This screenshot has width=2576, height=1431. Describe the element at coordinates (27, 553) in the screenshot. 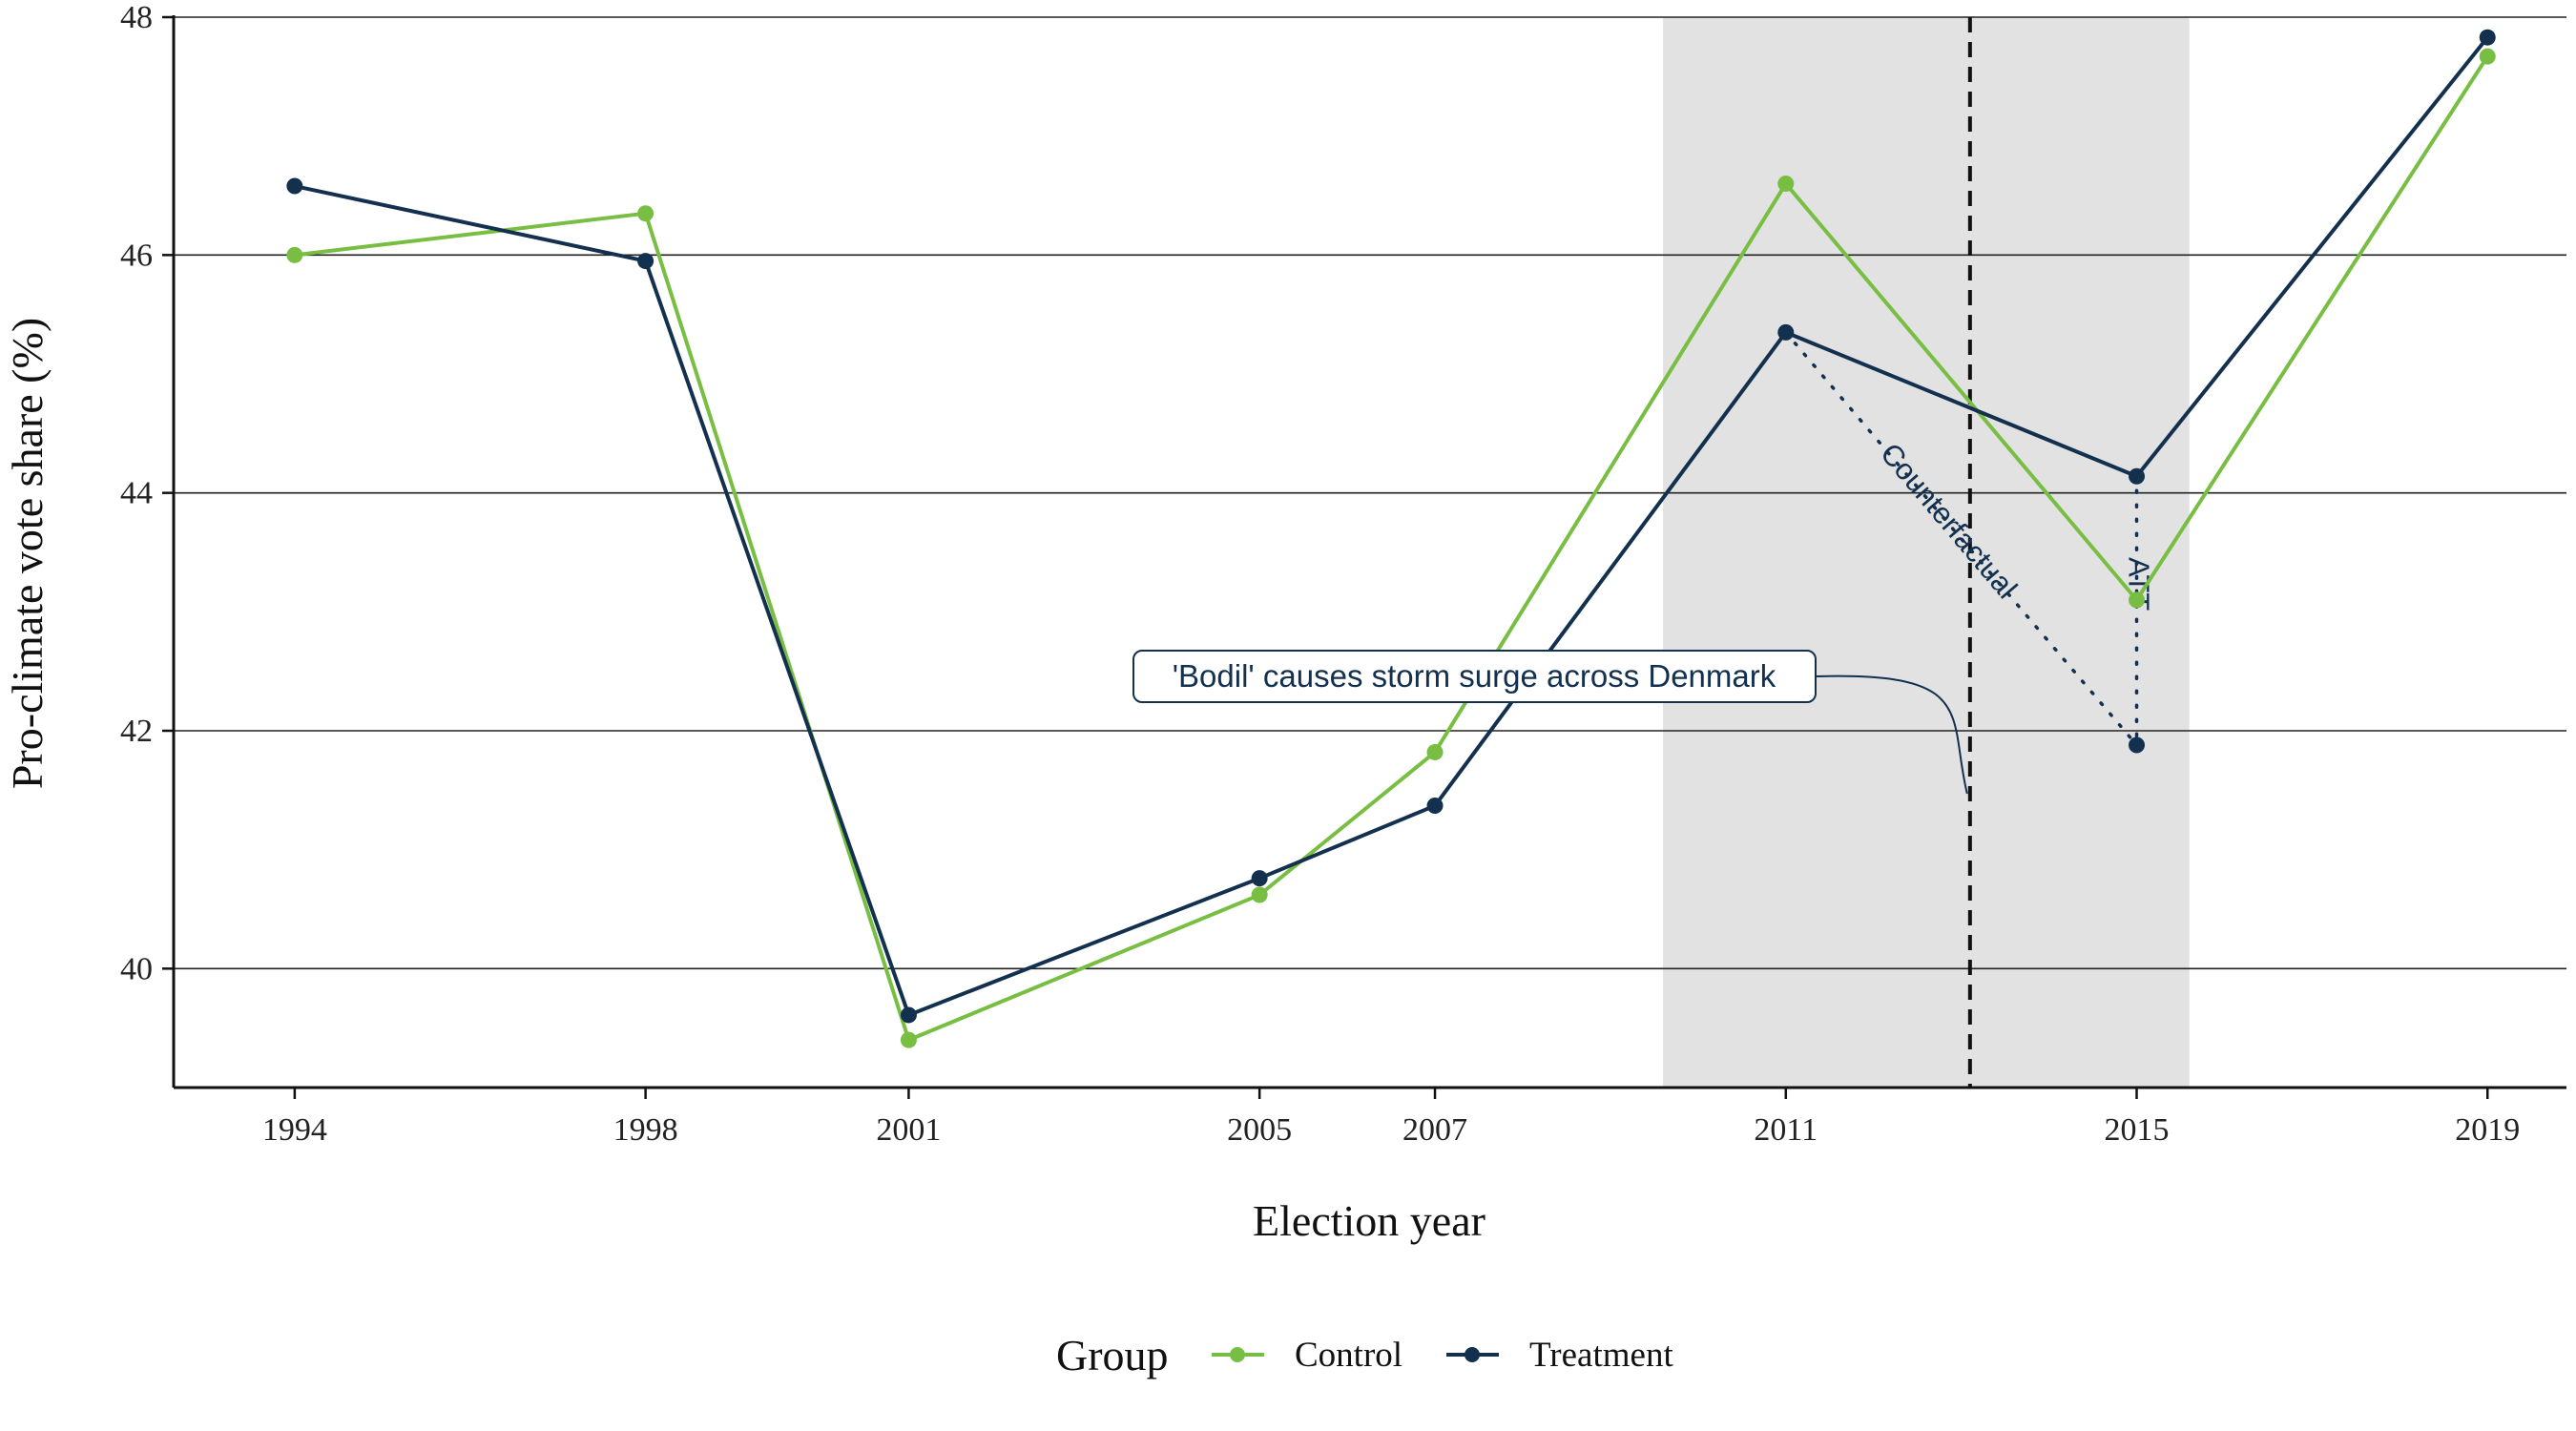

I see `y-axis-title: Pro-climate vote share (%)` at that location.